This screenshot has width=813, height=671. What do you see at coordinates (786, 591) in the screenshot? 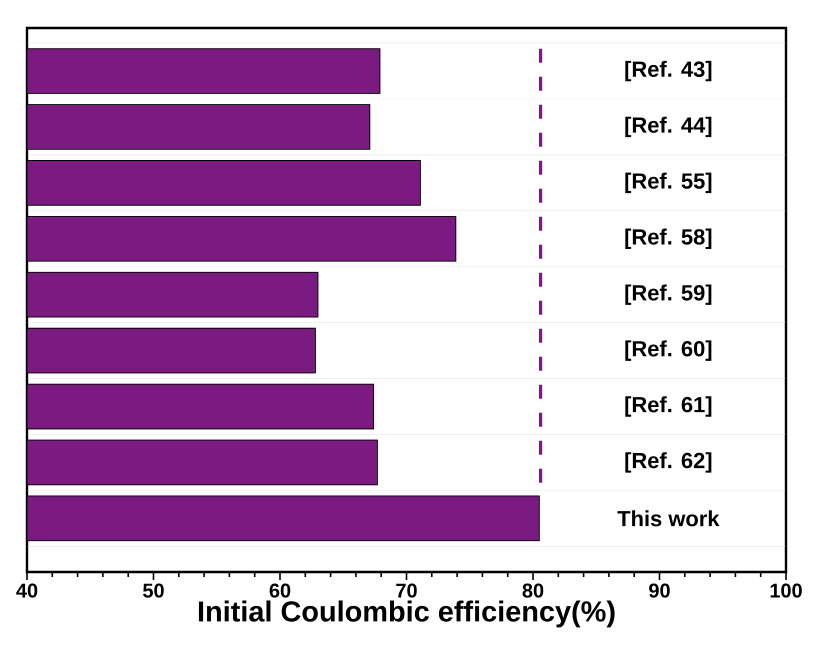
I see `x-tick-label: 100` at bounding box center [786, 591].